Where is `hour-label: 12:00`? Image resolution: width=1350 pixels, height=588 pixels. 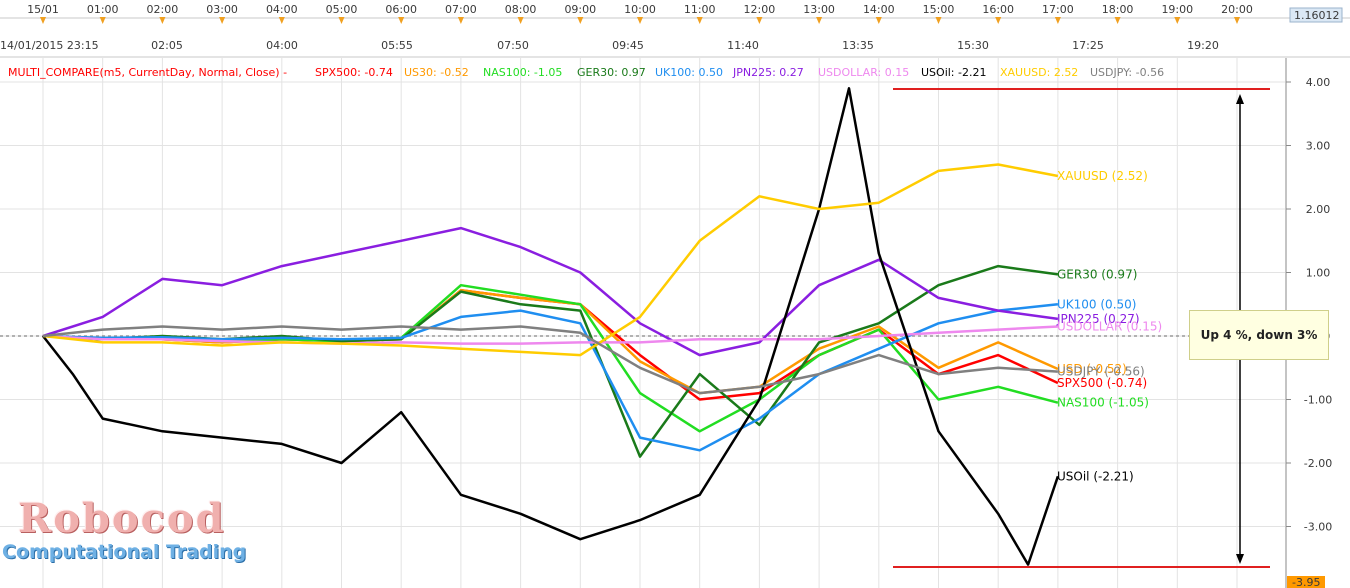
hour-label: 12:00 is located at coordinates (760, 9).